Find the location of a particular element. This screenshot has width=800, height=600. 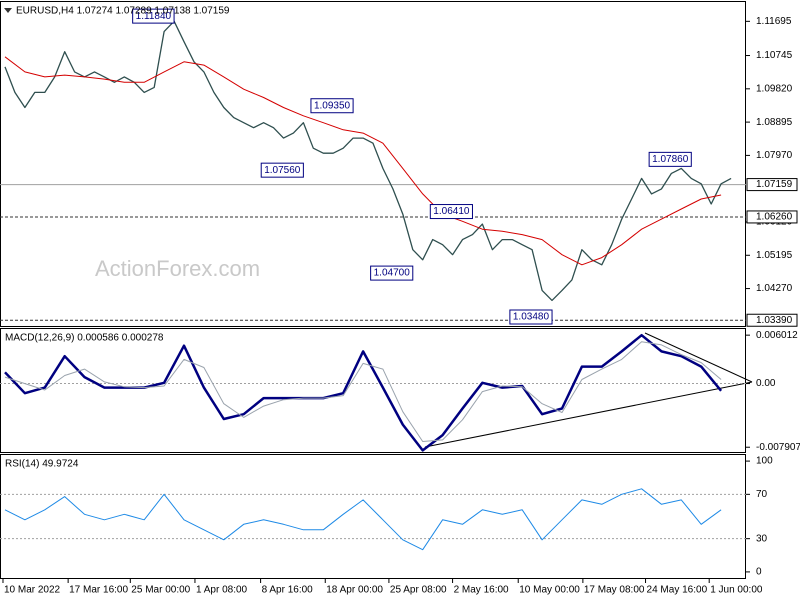

price-annotation: 1.11840 is located at coordinates (154, 16).